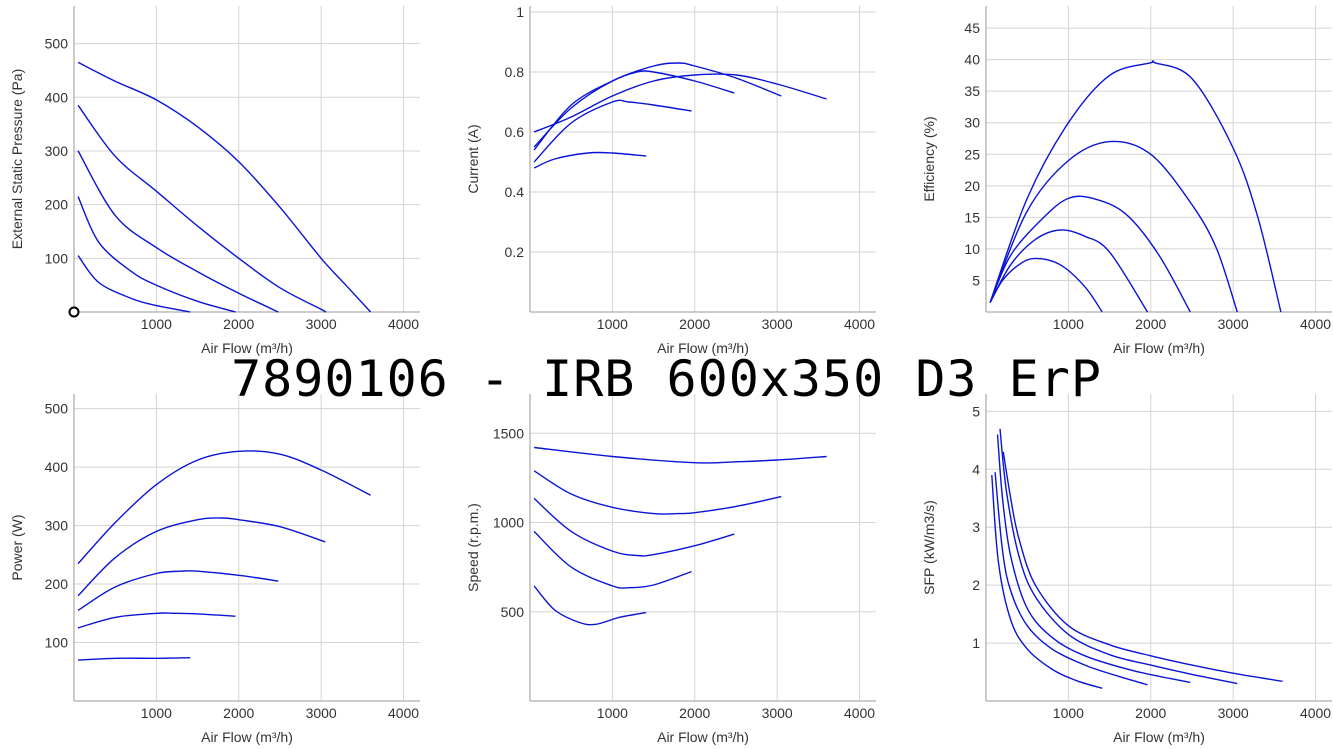  Describe the element at coordinates (929, 158) in the screenshot. I see `efficiency-y-axis-title: Efficiency (%)` at that location.